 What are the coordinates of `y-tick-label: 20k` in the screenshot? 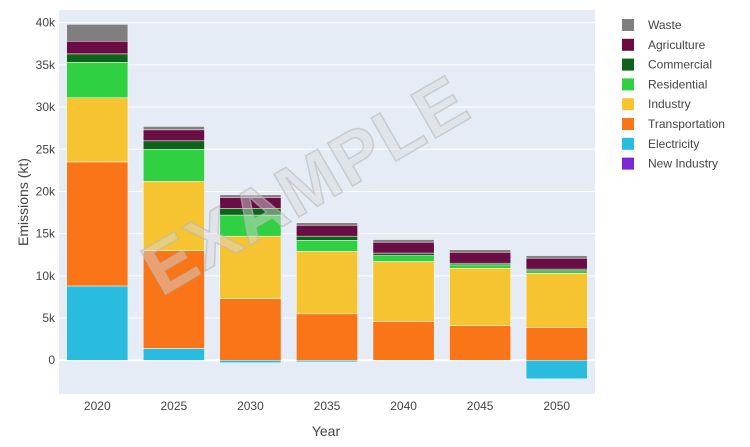 It's located at (46, 191).